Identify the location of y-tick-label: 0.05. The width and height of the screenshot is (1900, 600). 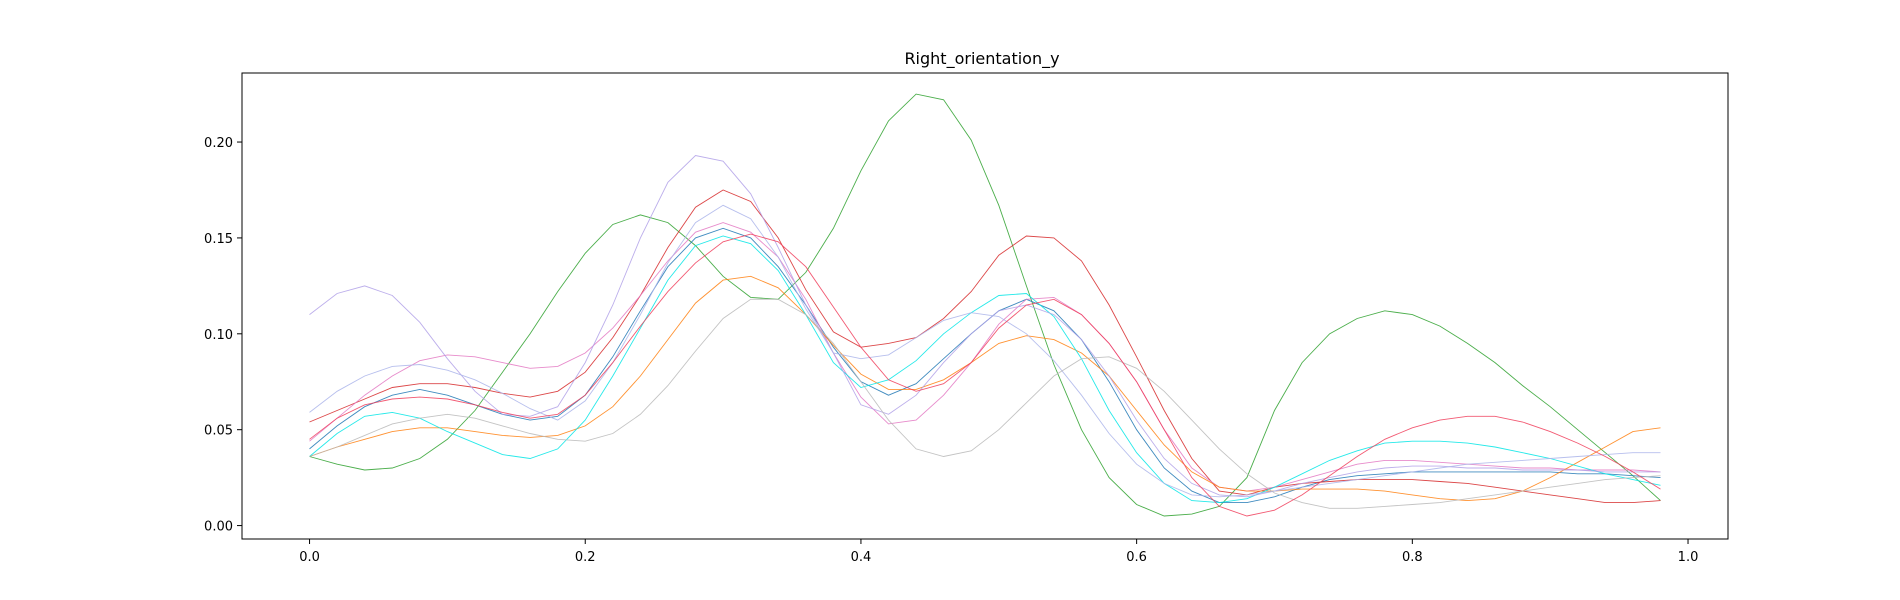
(218, 431).